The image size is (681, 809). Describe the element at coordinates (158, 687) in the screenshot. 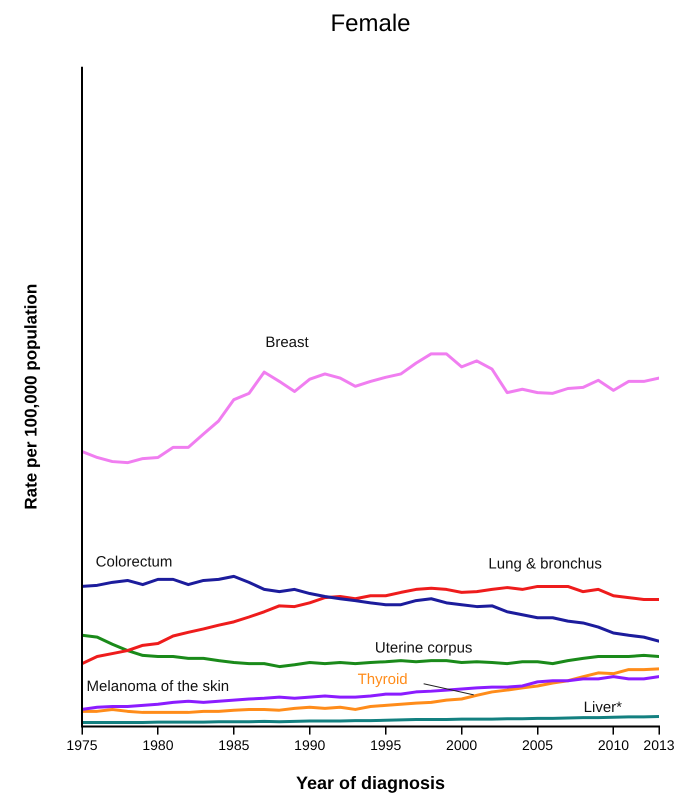

I see `series-label: Melanoma of the skin` at that location.